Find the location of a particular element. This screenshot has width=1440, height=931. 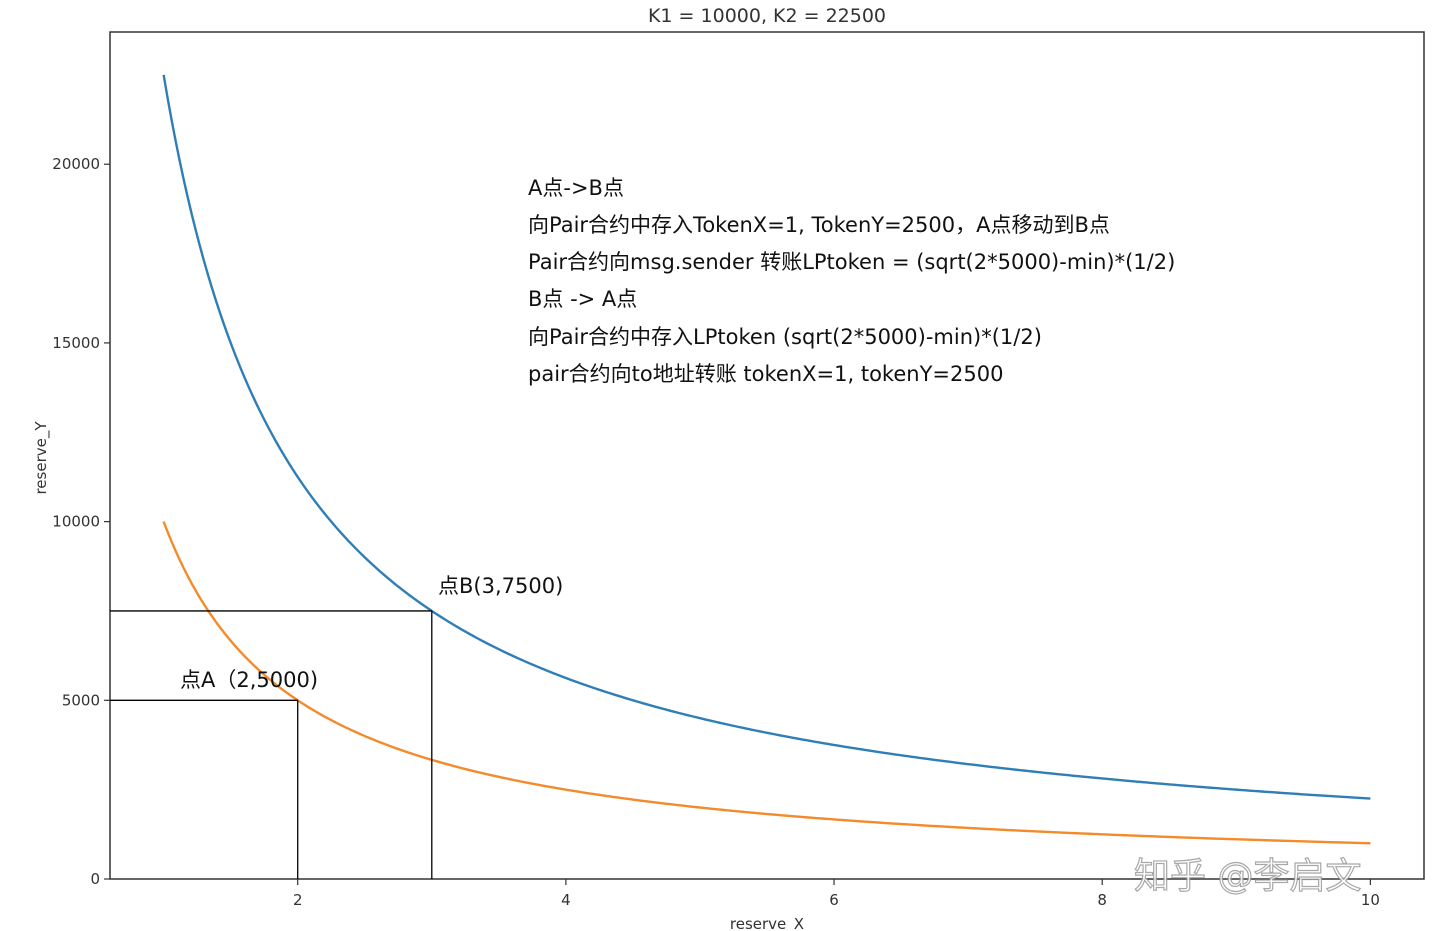

x-axis-ticks: 2 4 6 8 10 is located at coordinates (836, 894).